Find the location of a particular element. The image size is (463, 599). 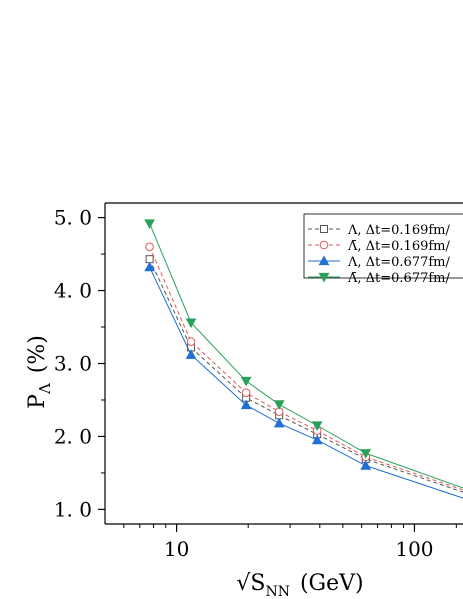

y-tick-label: 2. 0 is located at coordinates (73, 436).